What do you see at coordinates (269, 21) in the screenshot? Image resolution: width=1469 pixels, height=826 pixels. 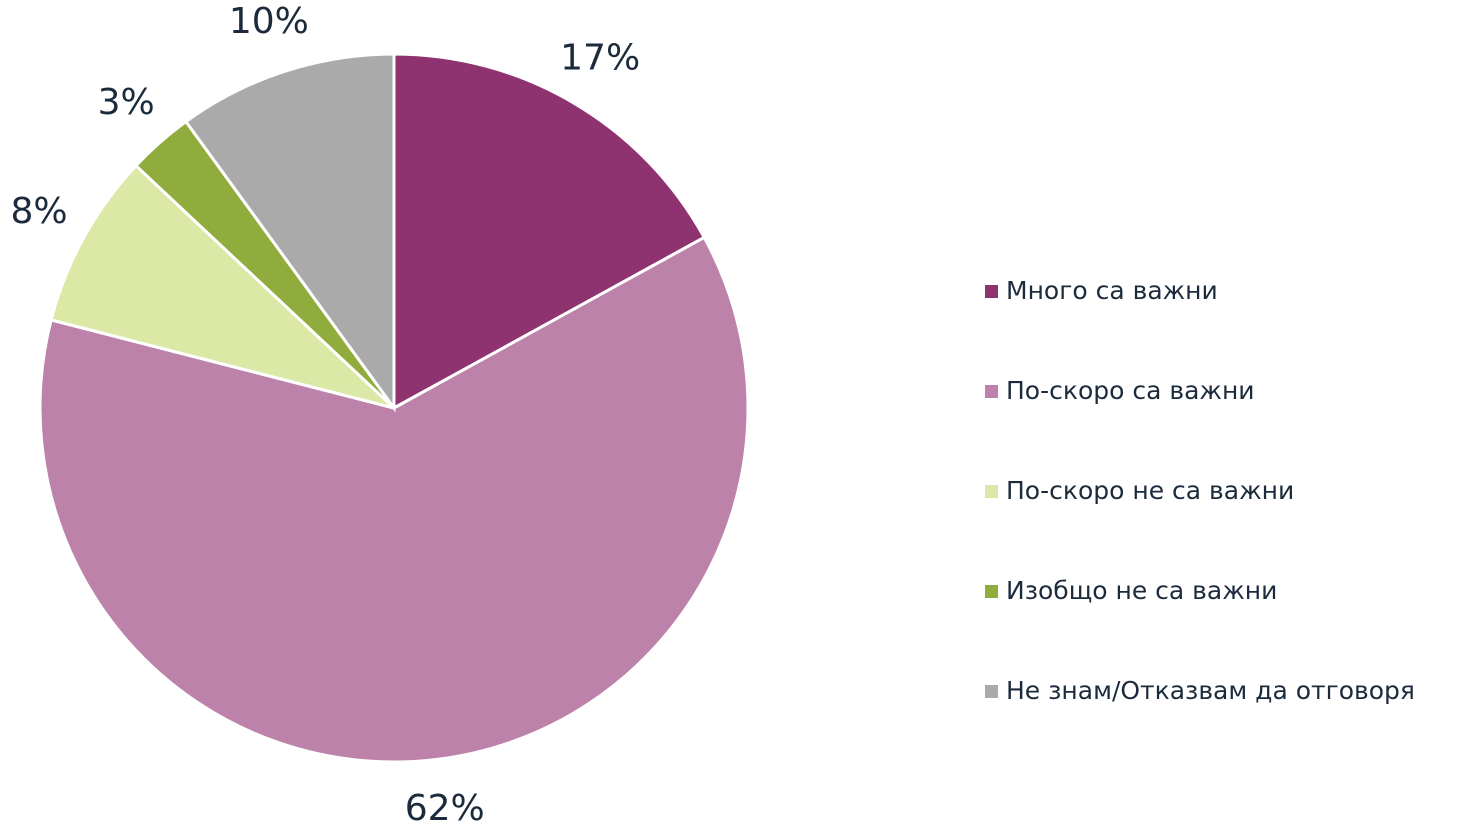 I see `value-label: 10%` at bounding box center [269, 21].